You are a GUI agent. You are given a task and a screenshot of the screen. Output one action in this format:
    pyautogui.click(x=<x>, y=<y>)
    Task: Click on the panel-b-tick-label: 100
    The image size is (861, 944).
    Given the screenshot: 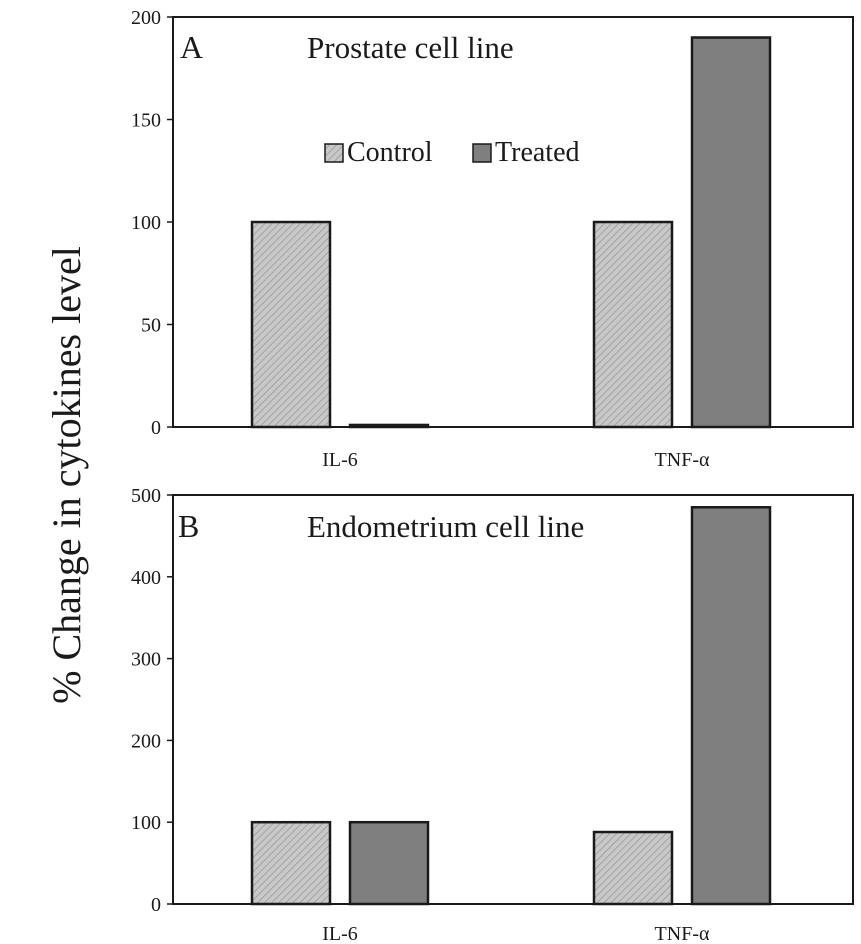 What is the action you would take?
    pyautogui.click(x=146, y=823)
    